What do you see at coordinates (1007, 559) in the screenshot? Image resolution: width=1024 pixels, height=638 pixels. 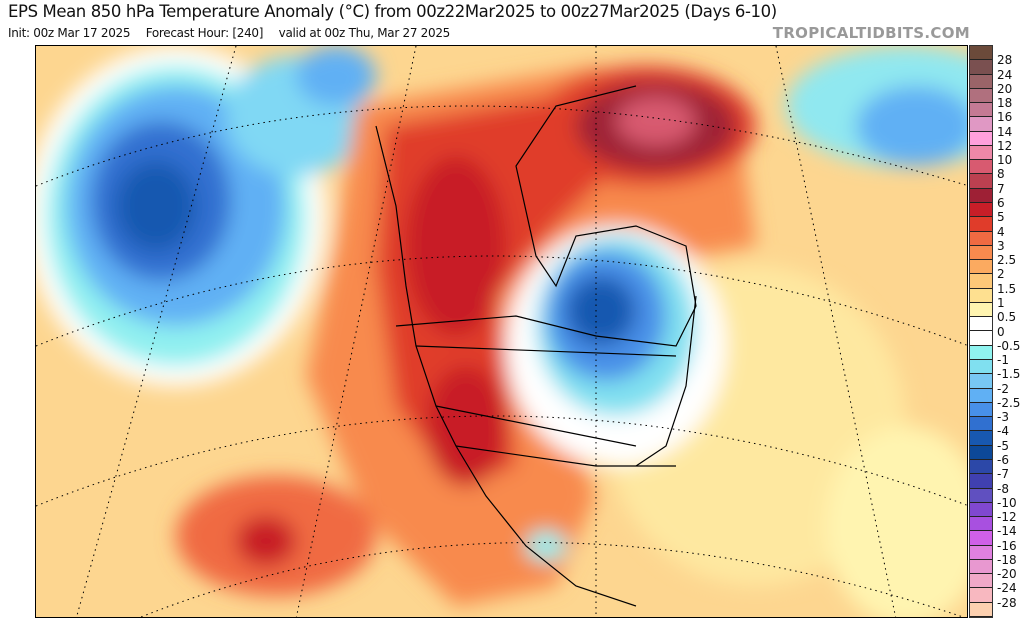 I see `colorbar-label: -18` at bounding box center [1007, 559].